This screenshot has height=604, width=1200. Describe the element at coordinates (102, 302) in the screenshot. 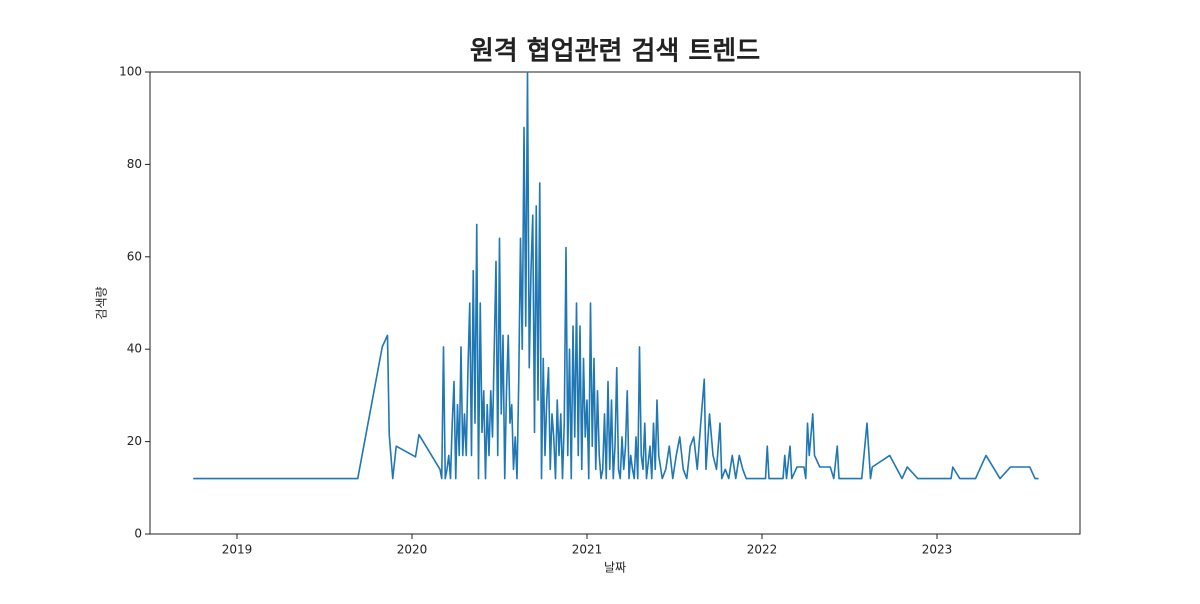

I see `y-axis-label: 검색량` at that location.